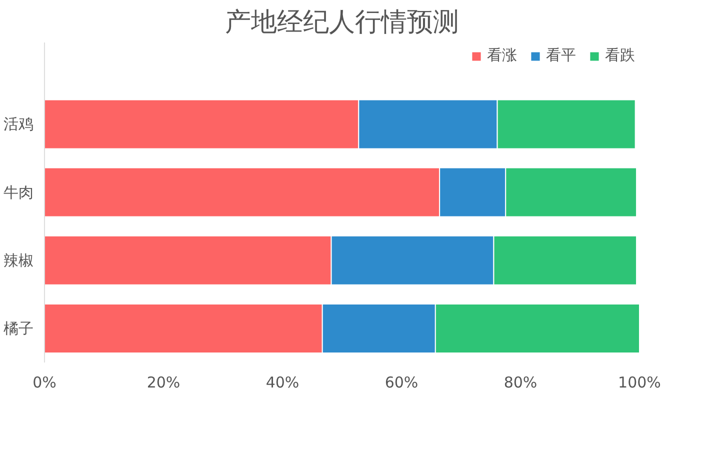  What do you see at coordinates (561, 55) in the screenshot?
I see `legend-label: 看平` at bounding box center [561, 55].